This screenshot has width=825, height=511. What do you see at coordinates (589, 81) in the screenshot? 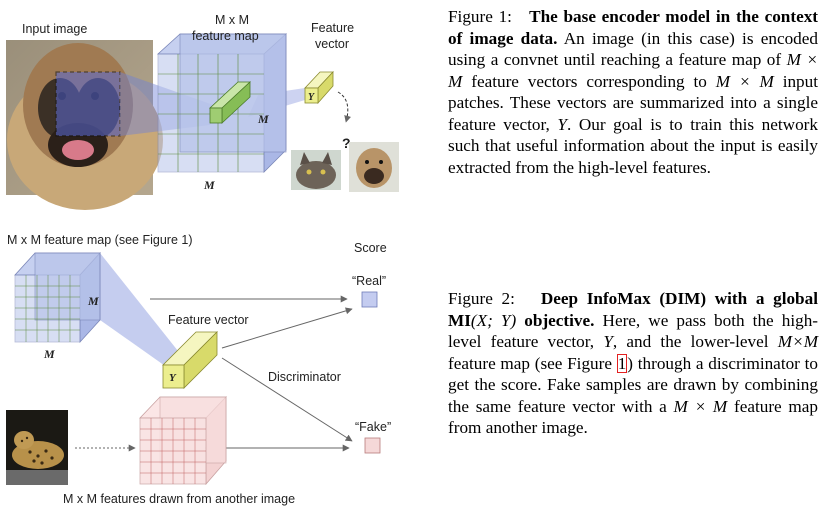
I see `fig1-caption-text-b: feature vectors corresponding to` at bounding box center [589, 81].